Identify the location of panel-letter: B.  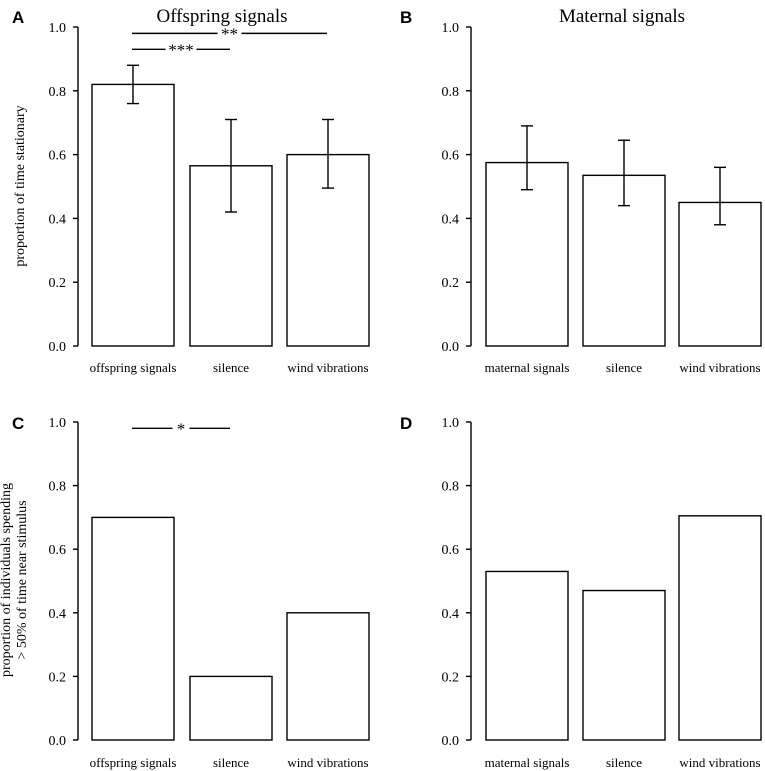
(406, 17).